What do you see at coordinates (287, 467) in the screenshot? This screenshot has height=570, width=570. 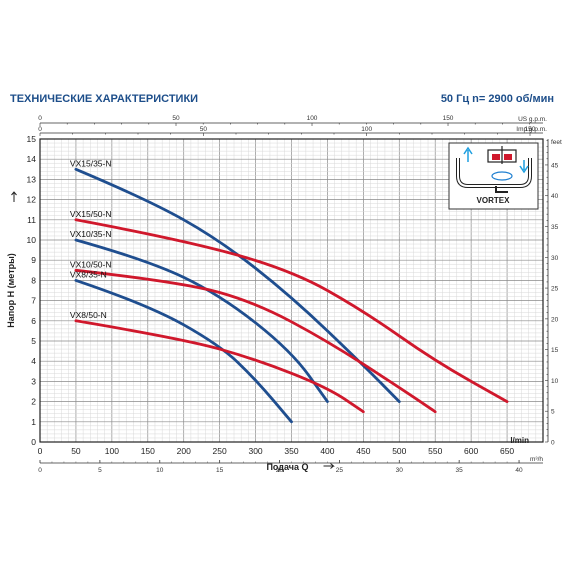 I see `x-axis-title: Подача Q` at bounding box center [287, 467].